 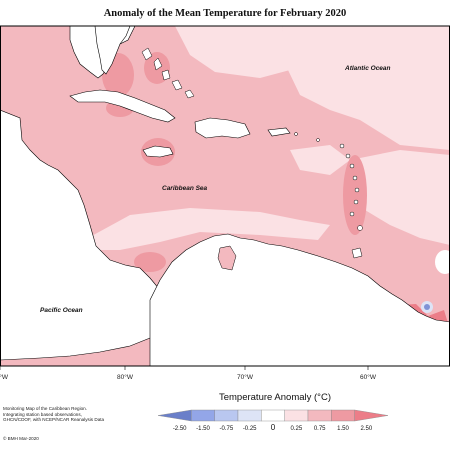 What do you see at coordinates (42, 414) in the screenshot?
I see `credit-line: Integrating station based observations,` at bounding box center [42, 414].